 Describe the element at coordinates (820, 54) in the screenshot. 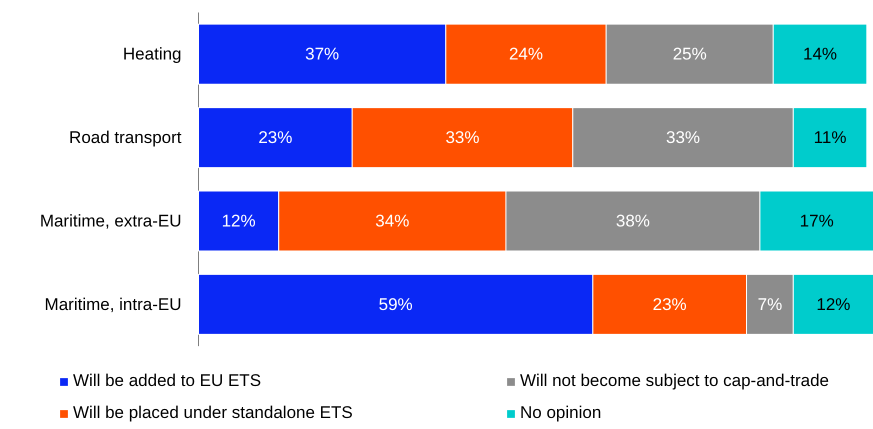

I see `data-label: 14%` at that location.